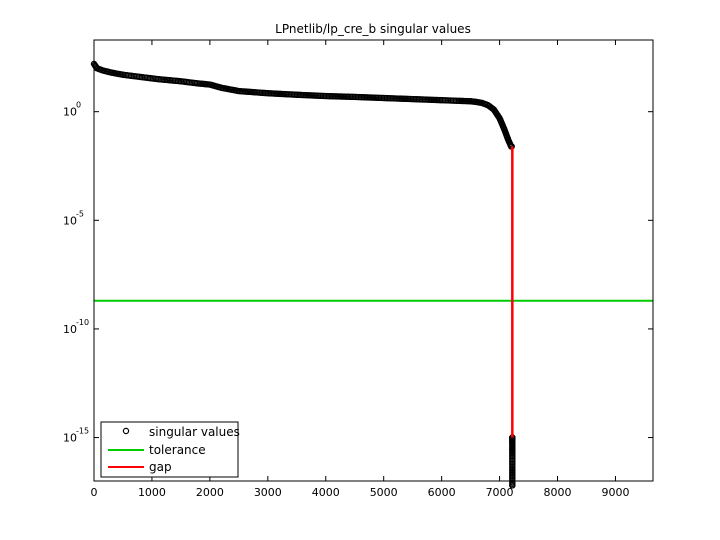 Image resolution: width=720 pixels, height=540 pixels. Describe the element at coordinates (194, 432) in the screenshot. I see `legend-label-singular-values: singular values` at that location.